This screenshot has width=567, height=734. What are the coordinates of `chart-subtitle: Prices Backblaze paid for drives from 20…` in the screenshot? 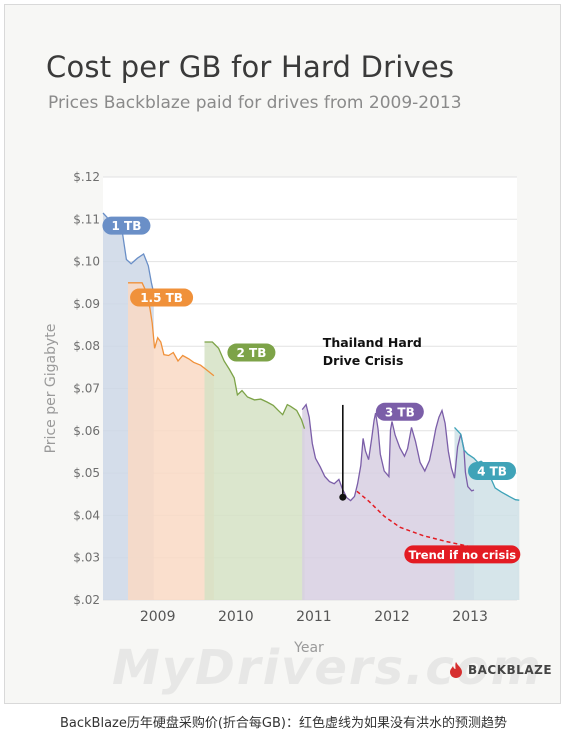 It's located at (255, 103).